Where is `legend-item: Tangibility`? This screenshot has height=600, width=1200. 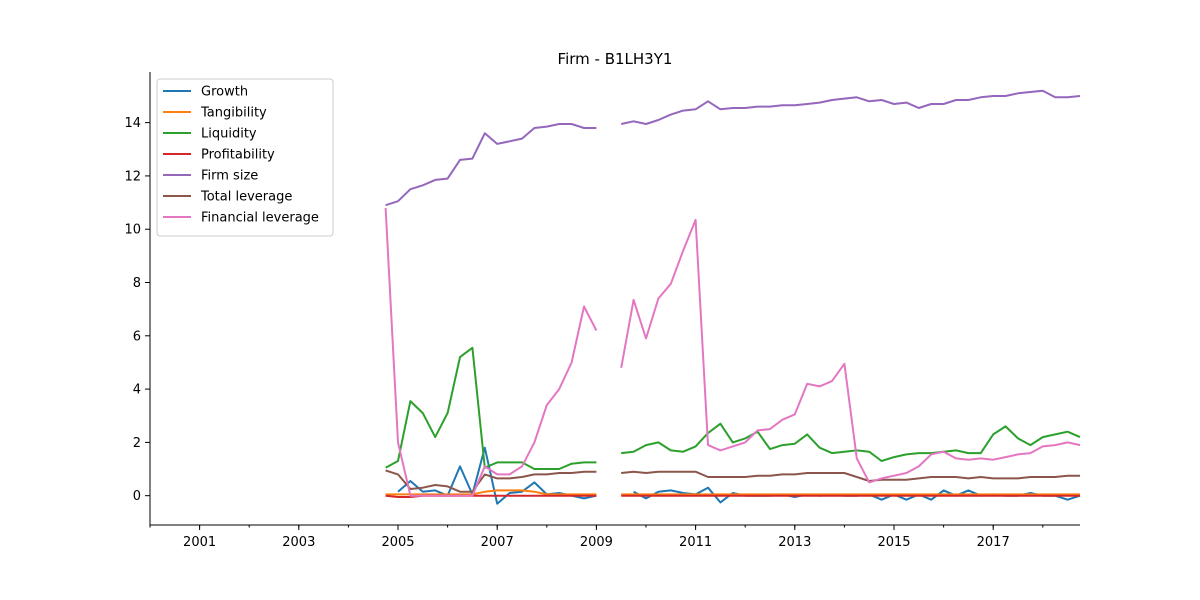 legend-item: Tangibility is located at coordinates (215, 113).